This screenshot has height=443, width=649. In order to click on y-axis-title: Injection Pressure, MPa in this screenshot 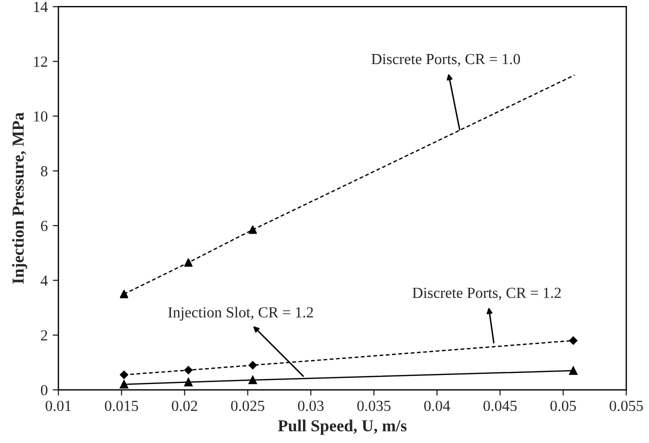, I will do `click(20, 198)`.